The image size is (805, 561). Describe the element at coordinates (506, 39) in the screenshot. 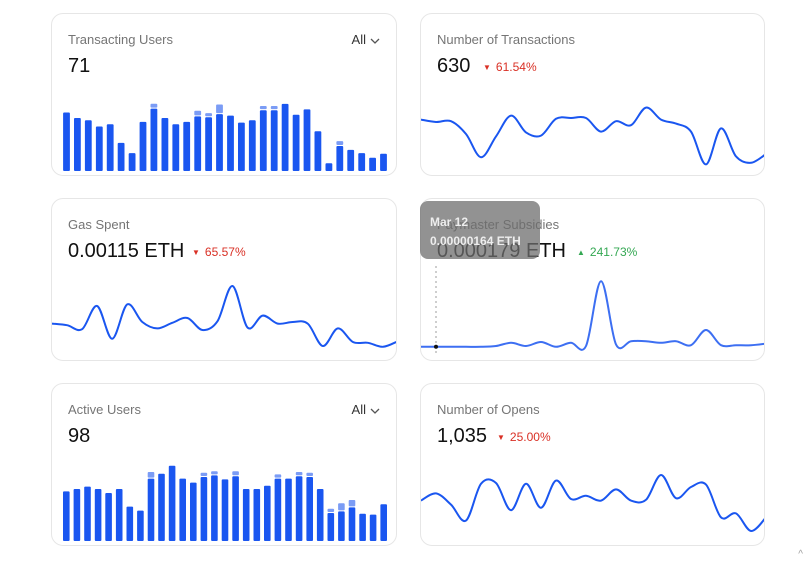

I see `card-title: Number of Transactions` at that location.